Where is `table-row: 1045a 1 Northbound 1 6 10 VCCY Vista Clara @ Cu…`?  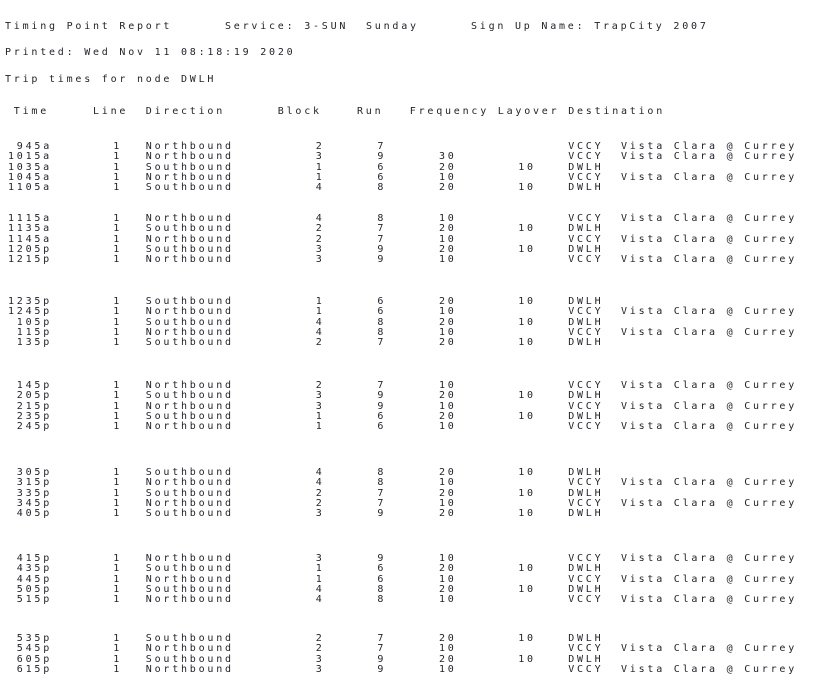
table-row: 1045a 1 Northbound 1 6 10 VCCY Vista Clara @ Cu… is located at coordinates (411, 177).